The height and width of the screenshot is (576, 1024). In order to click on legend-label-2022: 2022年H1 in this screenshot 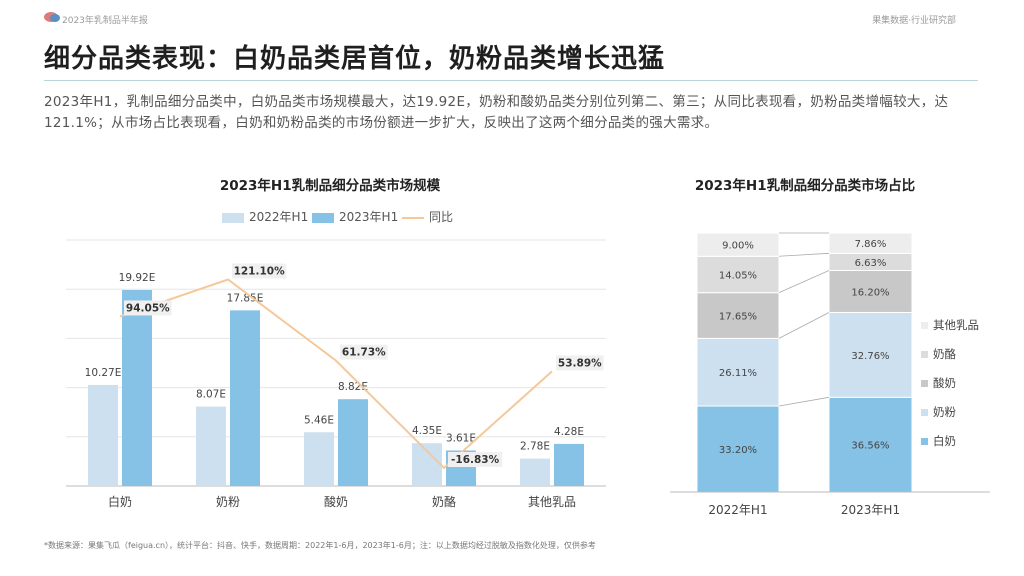, I will do `click(279, 217)`.